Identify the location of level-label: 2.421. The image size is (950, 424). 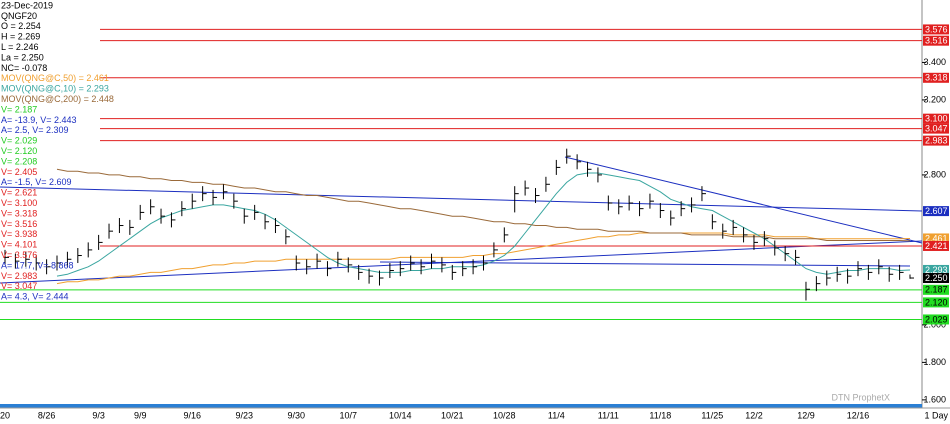
(936, 246).